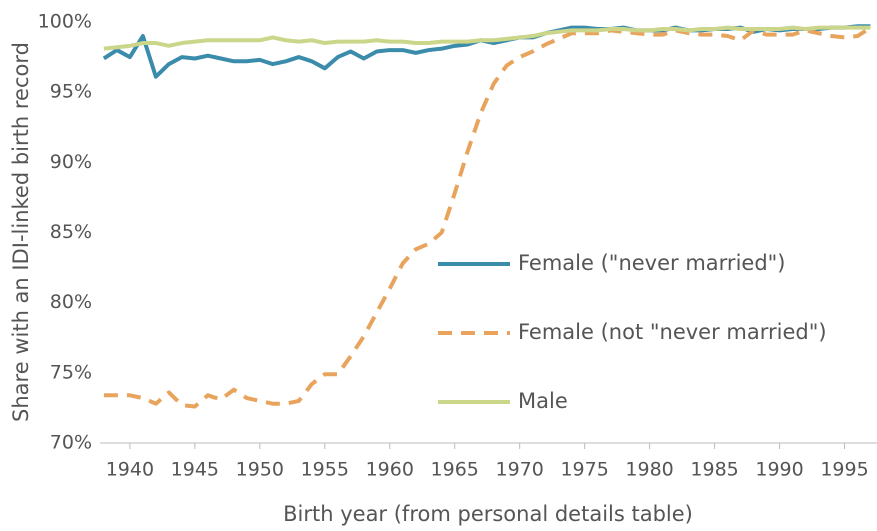 The height and width of the screenshot is (531, 877). Describe the element at coordinates (71, 443) in the screenshot. I see `y-tick-label: 70%` at that location.